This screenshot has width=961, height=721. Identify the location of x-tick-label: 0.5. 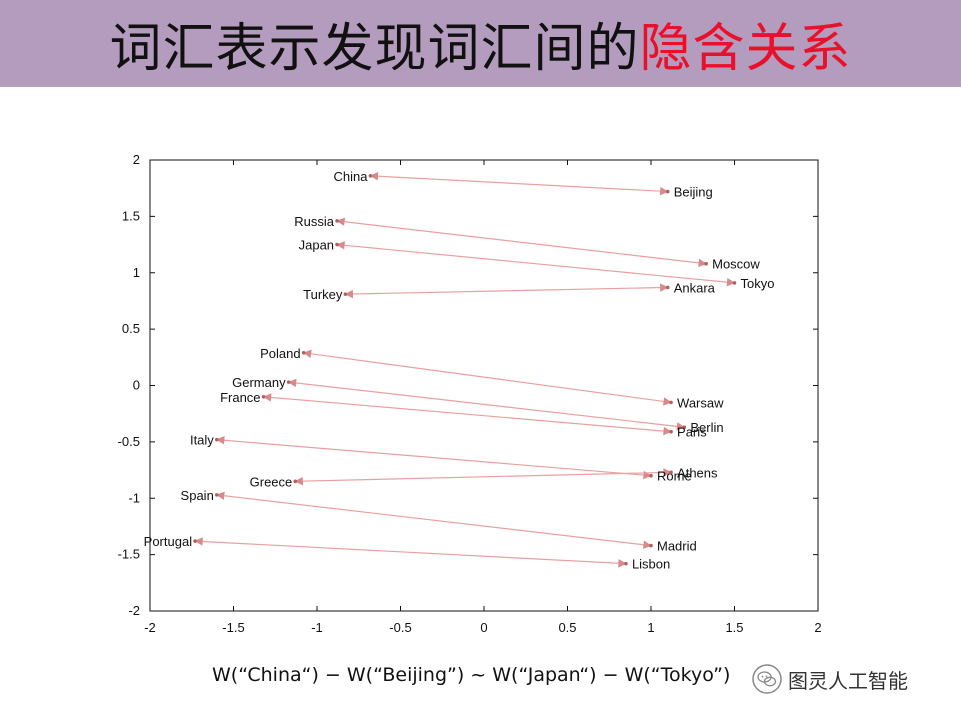
(567, 627).